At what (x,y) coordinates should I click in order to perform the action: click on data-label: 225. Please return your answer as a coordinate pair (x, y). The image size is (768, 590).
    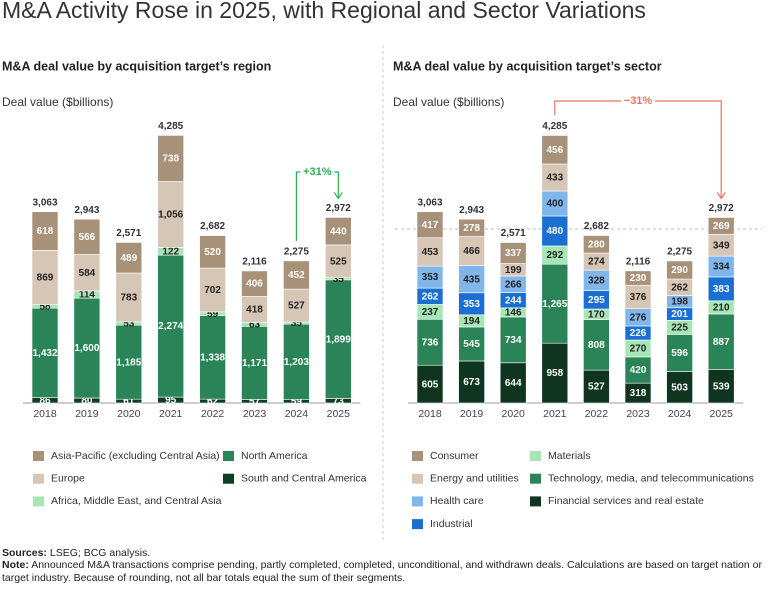
    Looking at the image, I should click on (679, 327).